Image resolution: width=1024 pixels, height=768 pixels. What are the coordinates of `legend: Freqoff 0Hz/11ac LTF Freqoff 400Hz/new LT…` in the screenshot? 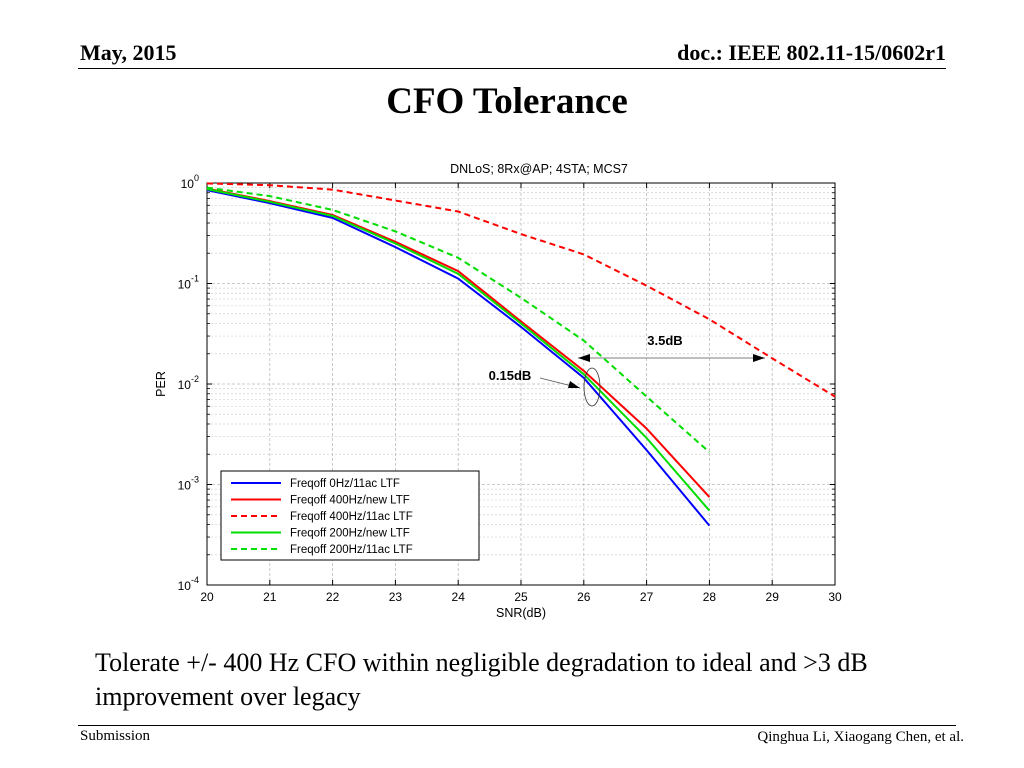 It's located at (350, 515).